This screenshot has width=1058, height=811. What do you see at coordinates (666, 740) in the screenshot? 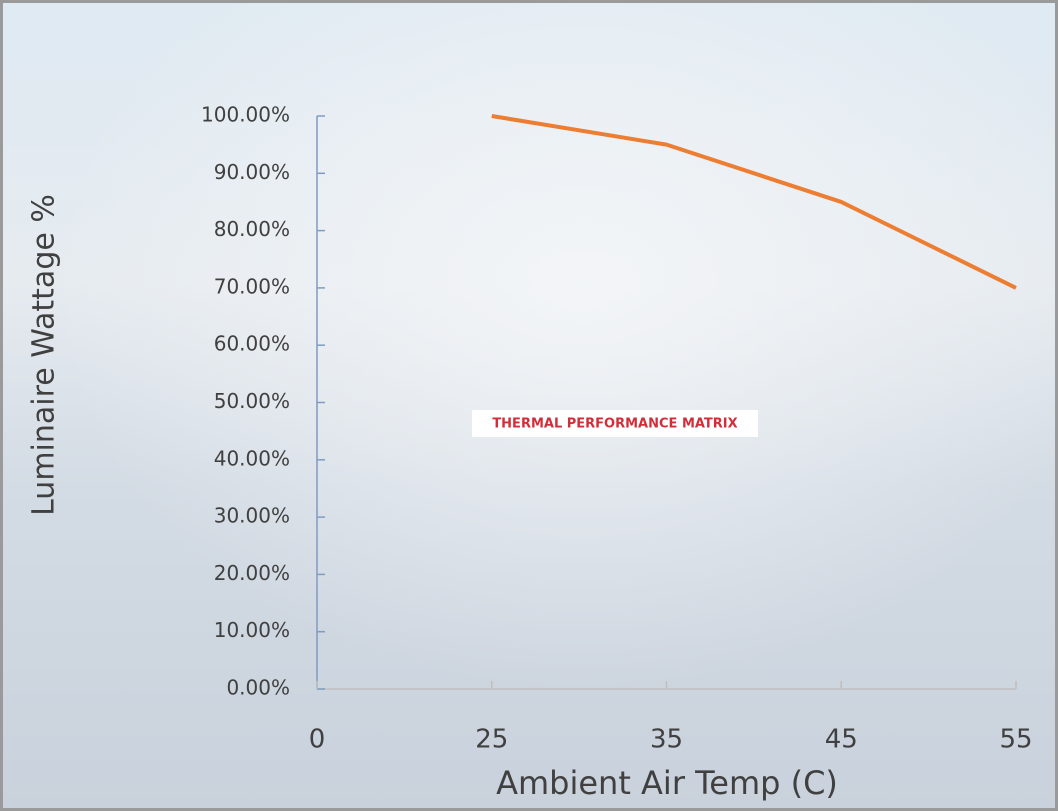
I see `x-tick-label: 35` at bounding box center [666, 740].